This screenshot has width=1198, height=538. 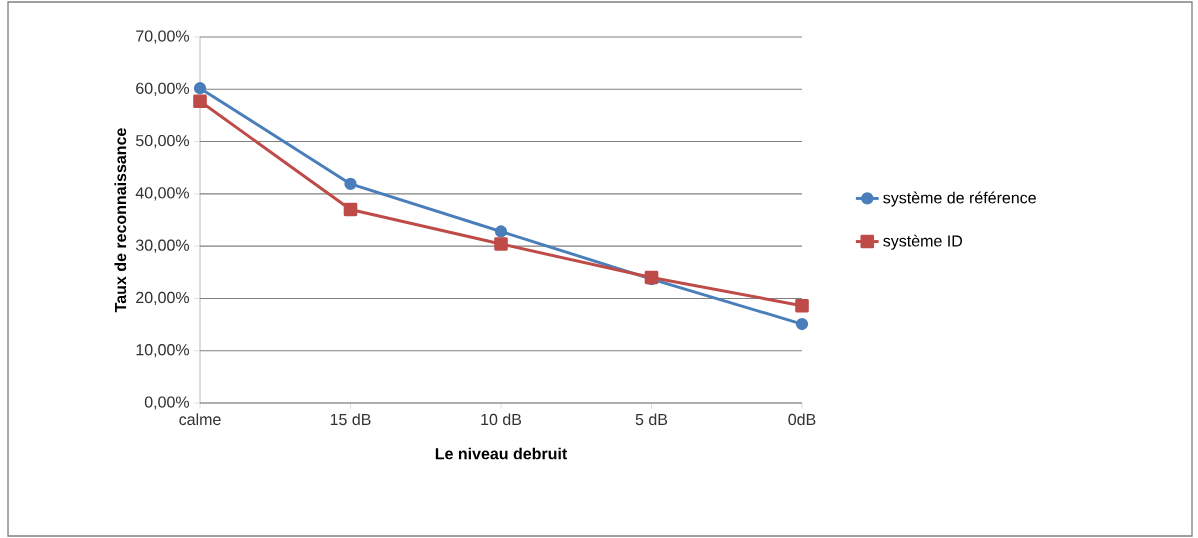 What do you see at coordinates (501, 453) in the screenshot?
I see `x-axis-title: Le niveau debruit` at bounding box center [501, 453].